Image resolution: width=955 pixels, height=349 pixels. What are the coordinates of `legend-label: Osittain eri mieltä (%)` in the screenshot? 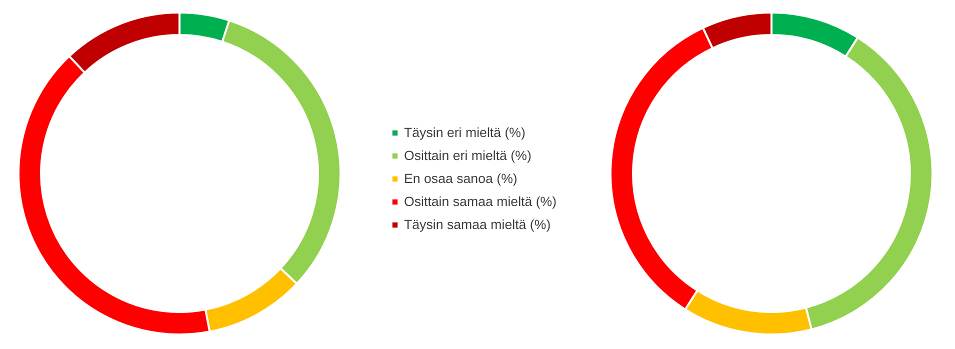 It's located at (468, 155).